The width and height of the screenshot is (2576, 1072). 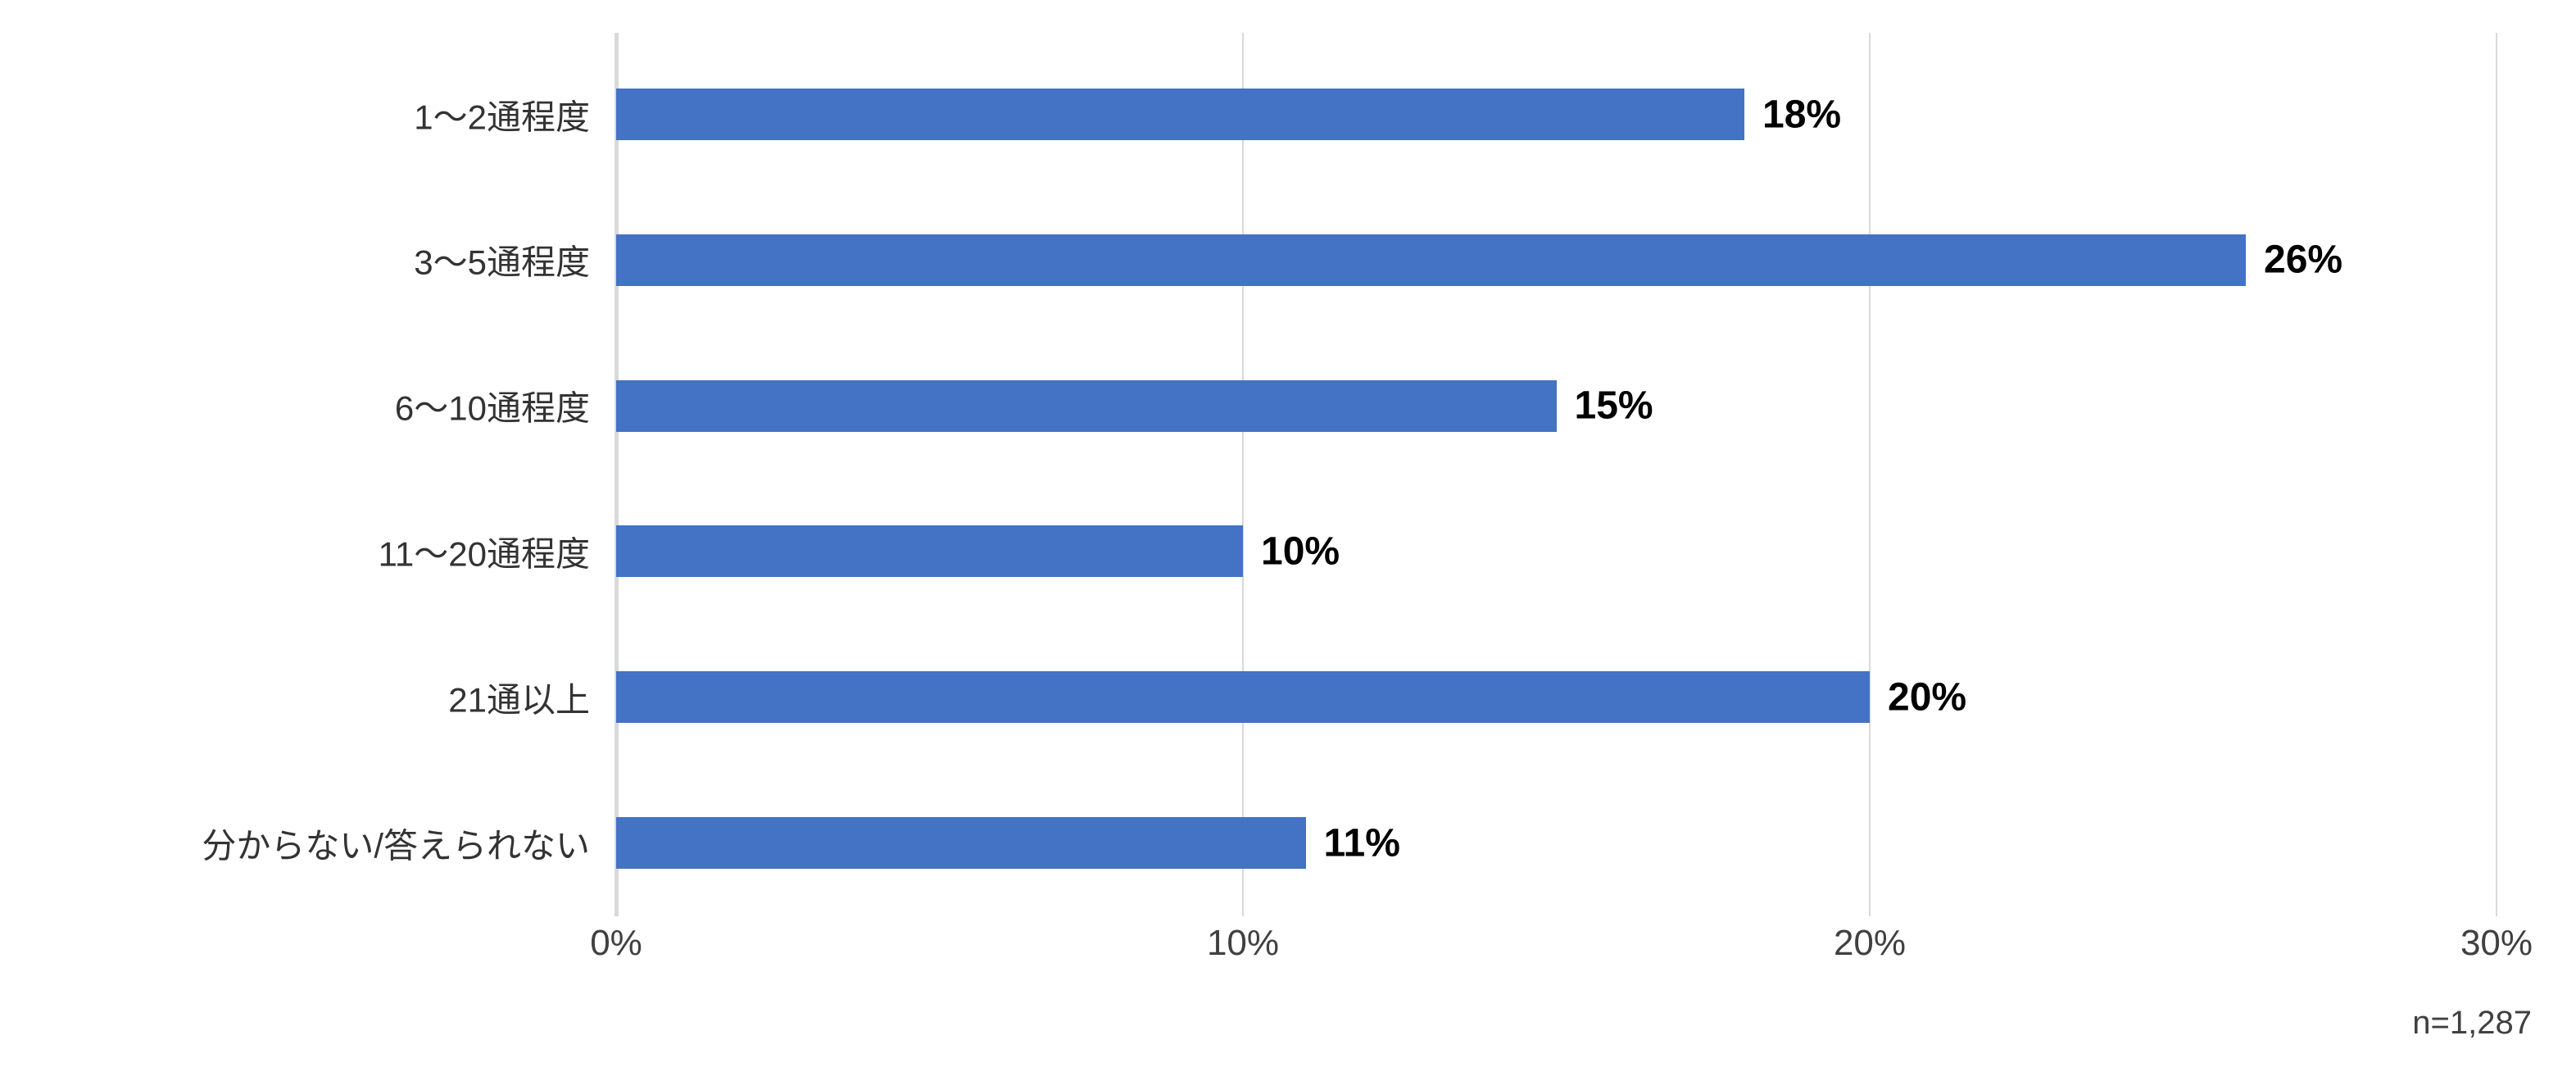 I want to click on data-label: 18%, so click(x=1802, y=114).